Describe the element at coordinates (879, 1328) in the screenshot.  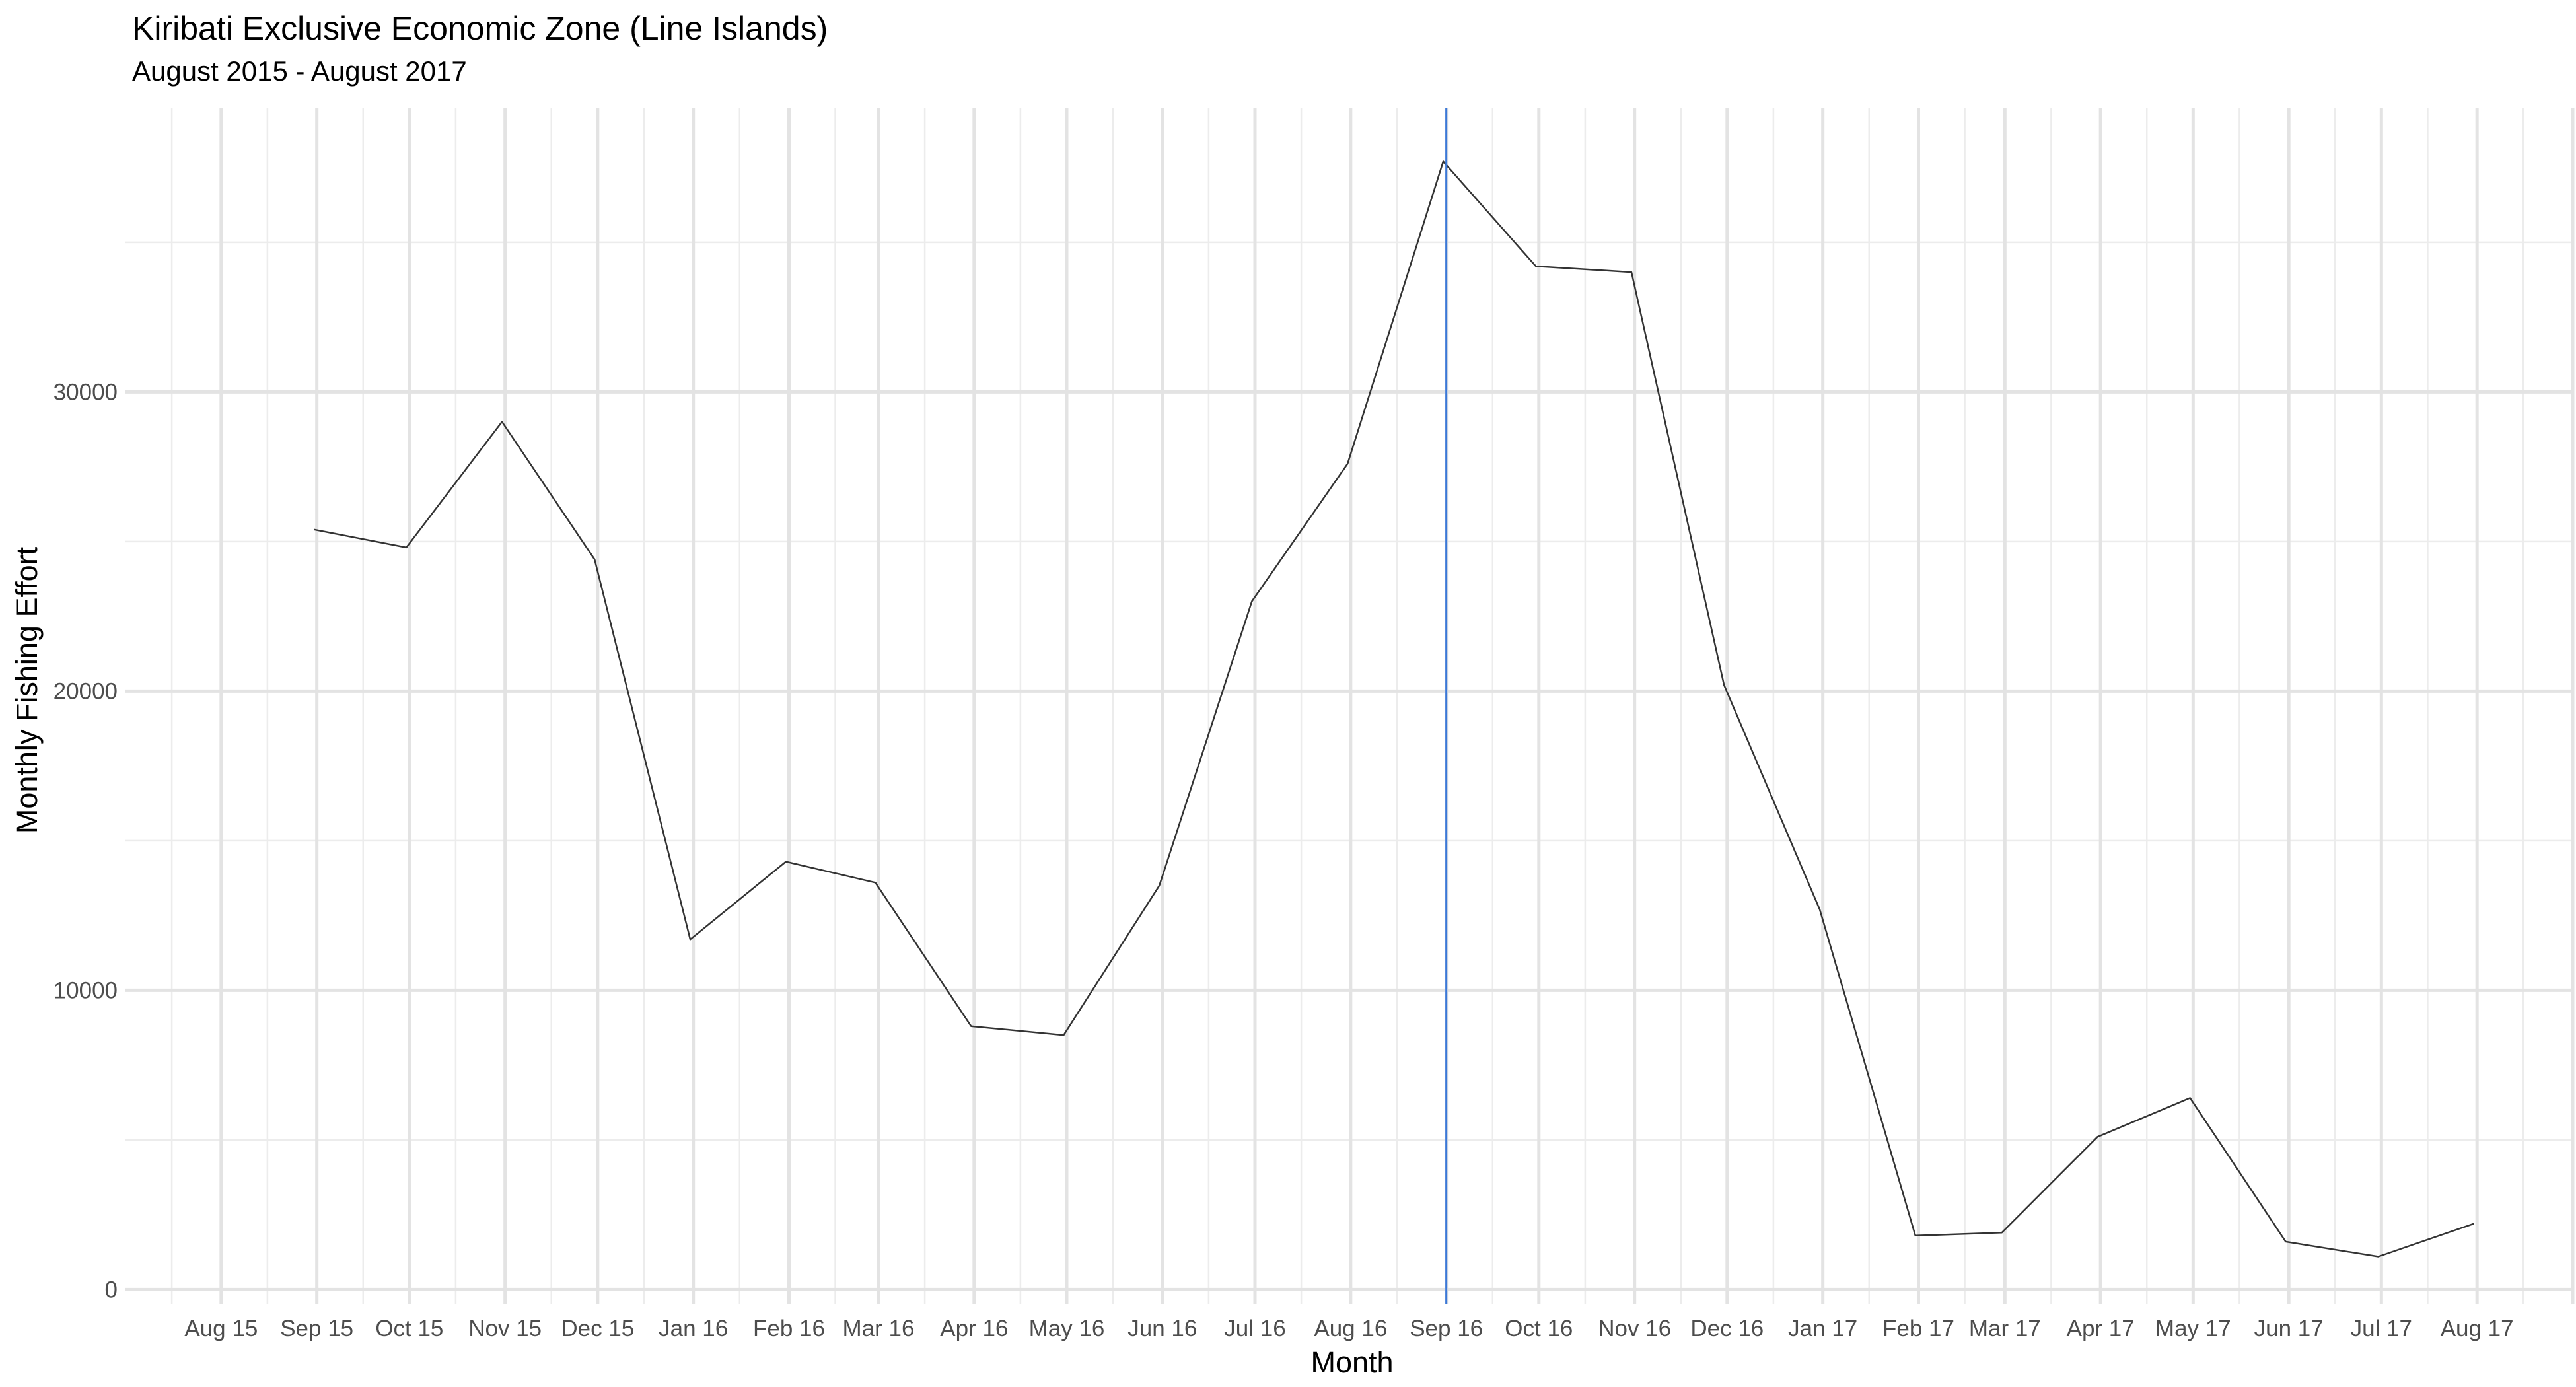
I see `x-tick-label: Mar 16` at that location.